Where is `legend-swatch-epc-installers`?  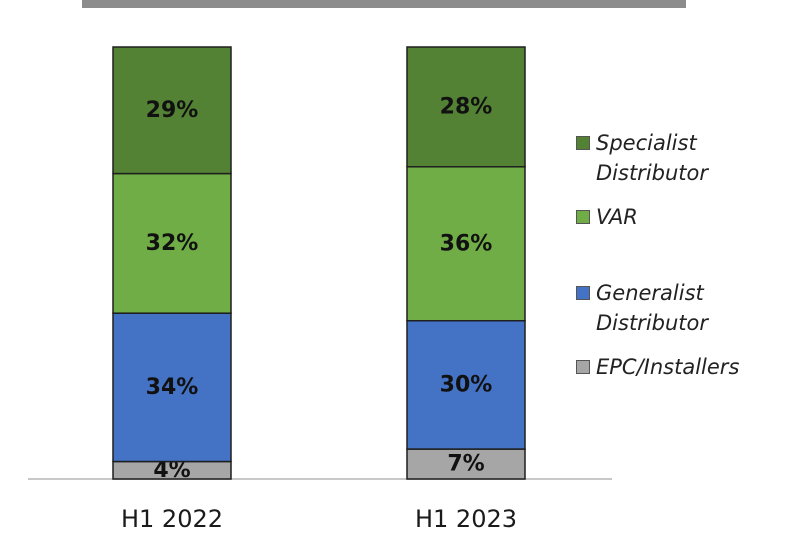 legend-swatch-epc-installers is located at coordinates (583, 367).